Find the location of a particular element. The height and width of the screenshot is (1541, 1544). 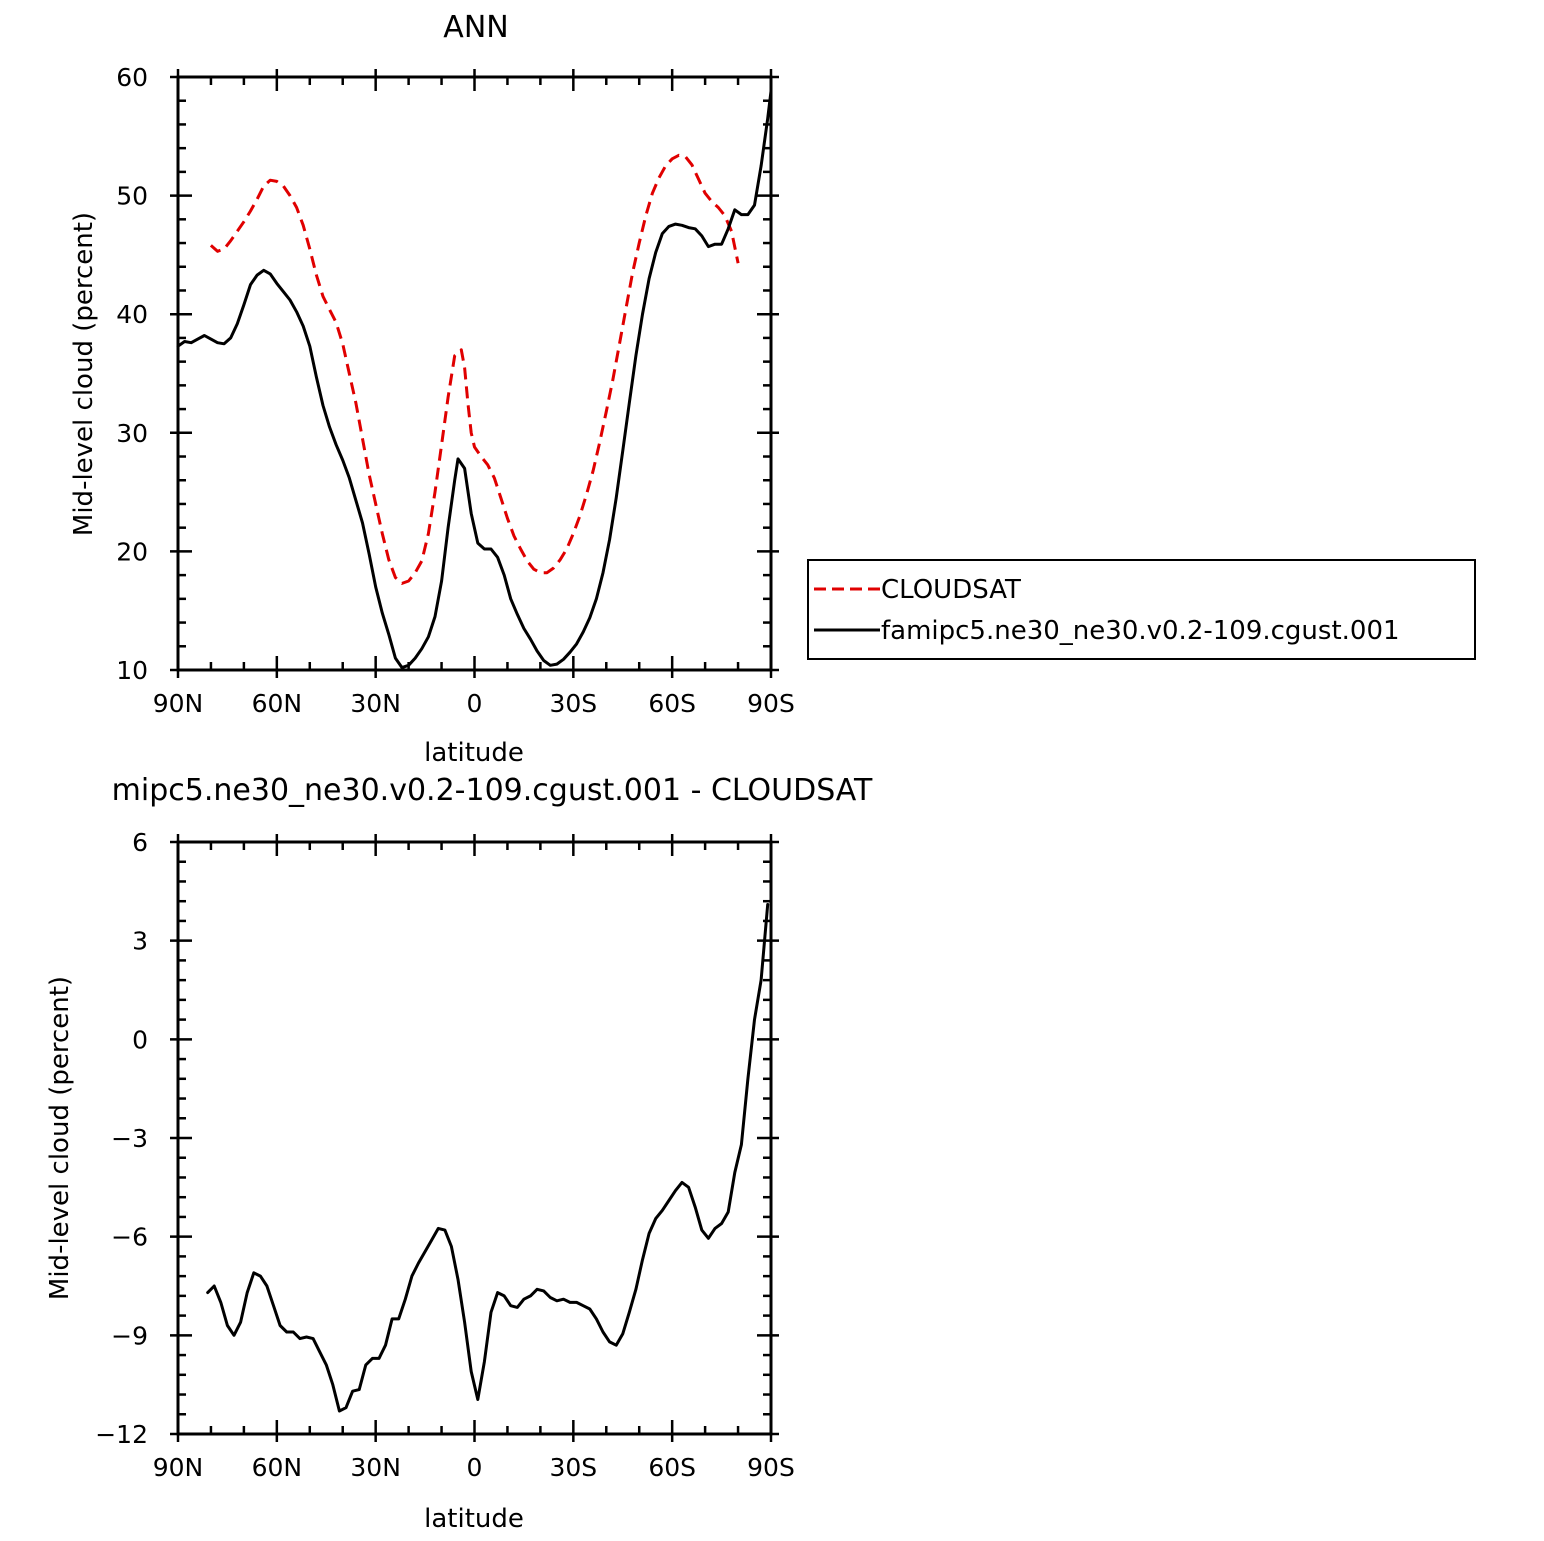

legend-box is located at coordinates (1141, 609).